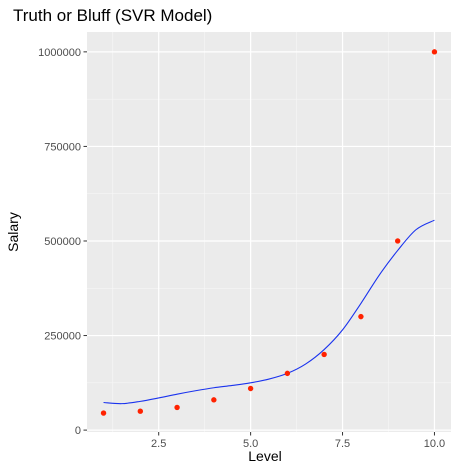 This screenshot has width=458, height=468. I want to click on y-tick-label: 500000, so click(62, 242).